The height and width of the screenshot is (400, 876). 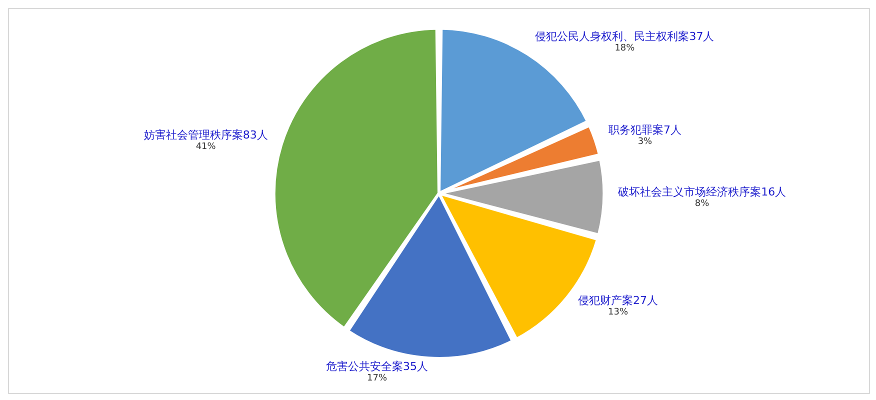 I want to click on slice-label: 妨害社会管理秩序案83人 41%, so click(x=206, y=140).